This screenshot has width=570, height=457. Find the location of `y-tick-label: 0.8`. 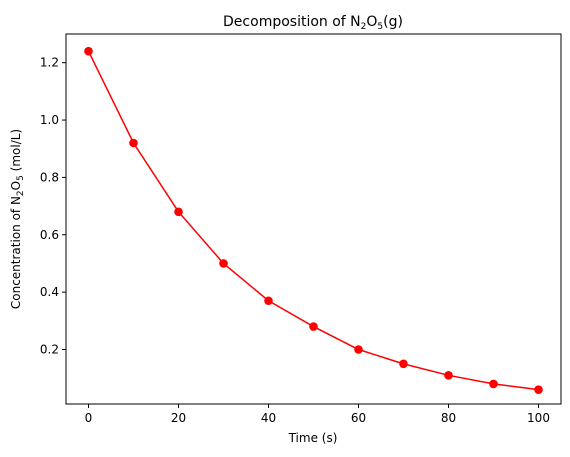

y-tick-label: 0.8 is located at coordinates (49, 177).